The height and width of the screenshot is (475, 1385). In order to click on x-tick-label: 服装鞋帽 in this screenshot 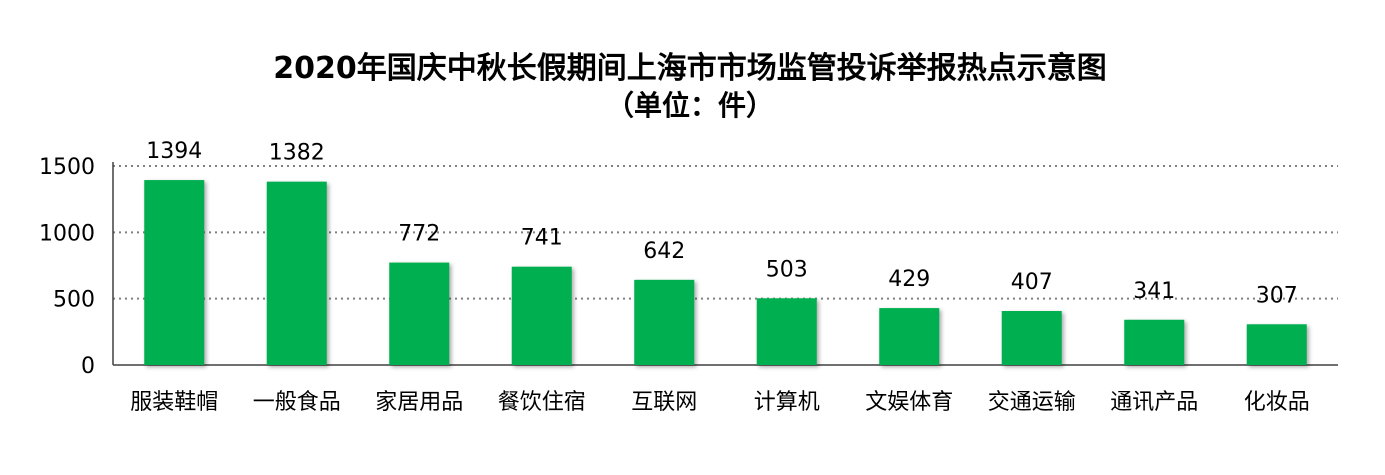, I will do `click(174, 402)`.